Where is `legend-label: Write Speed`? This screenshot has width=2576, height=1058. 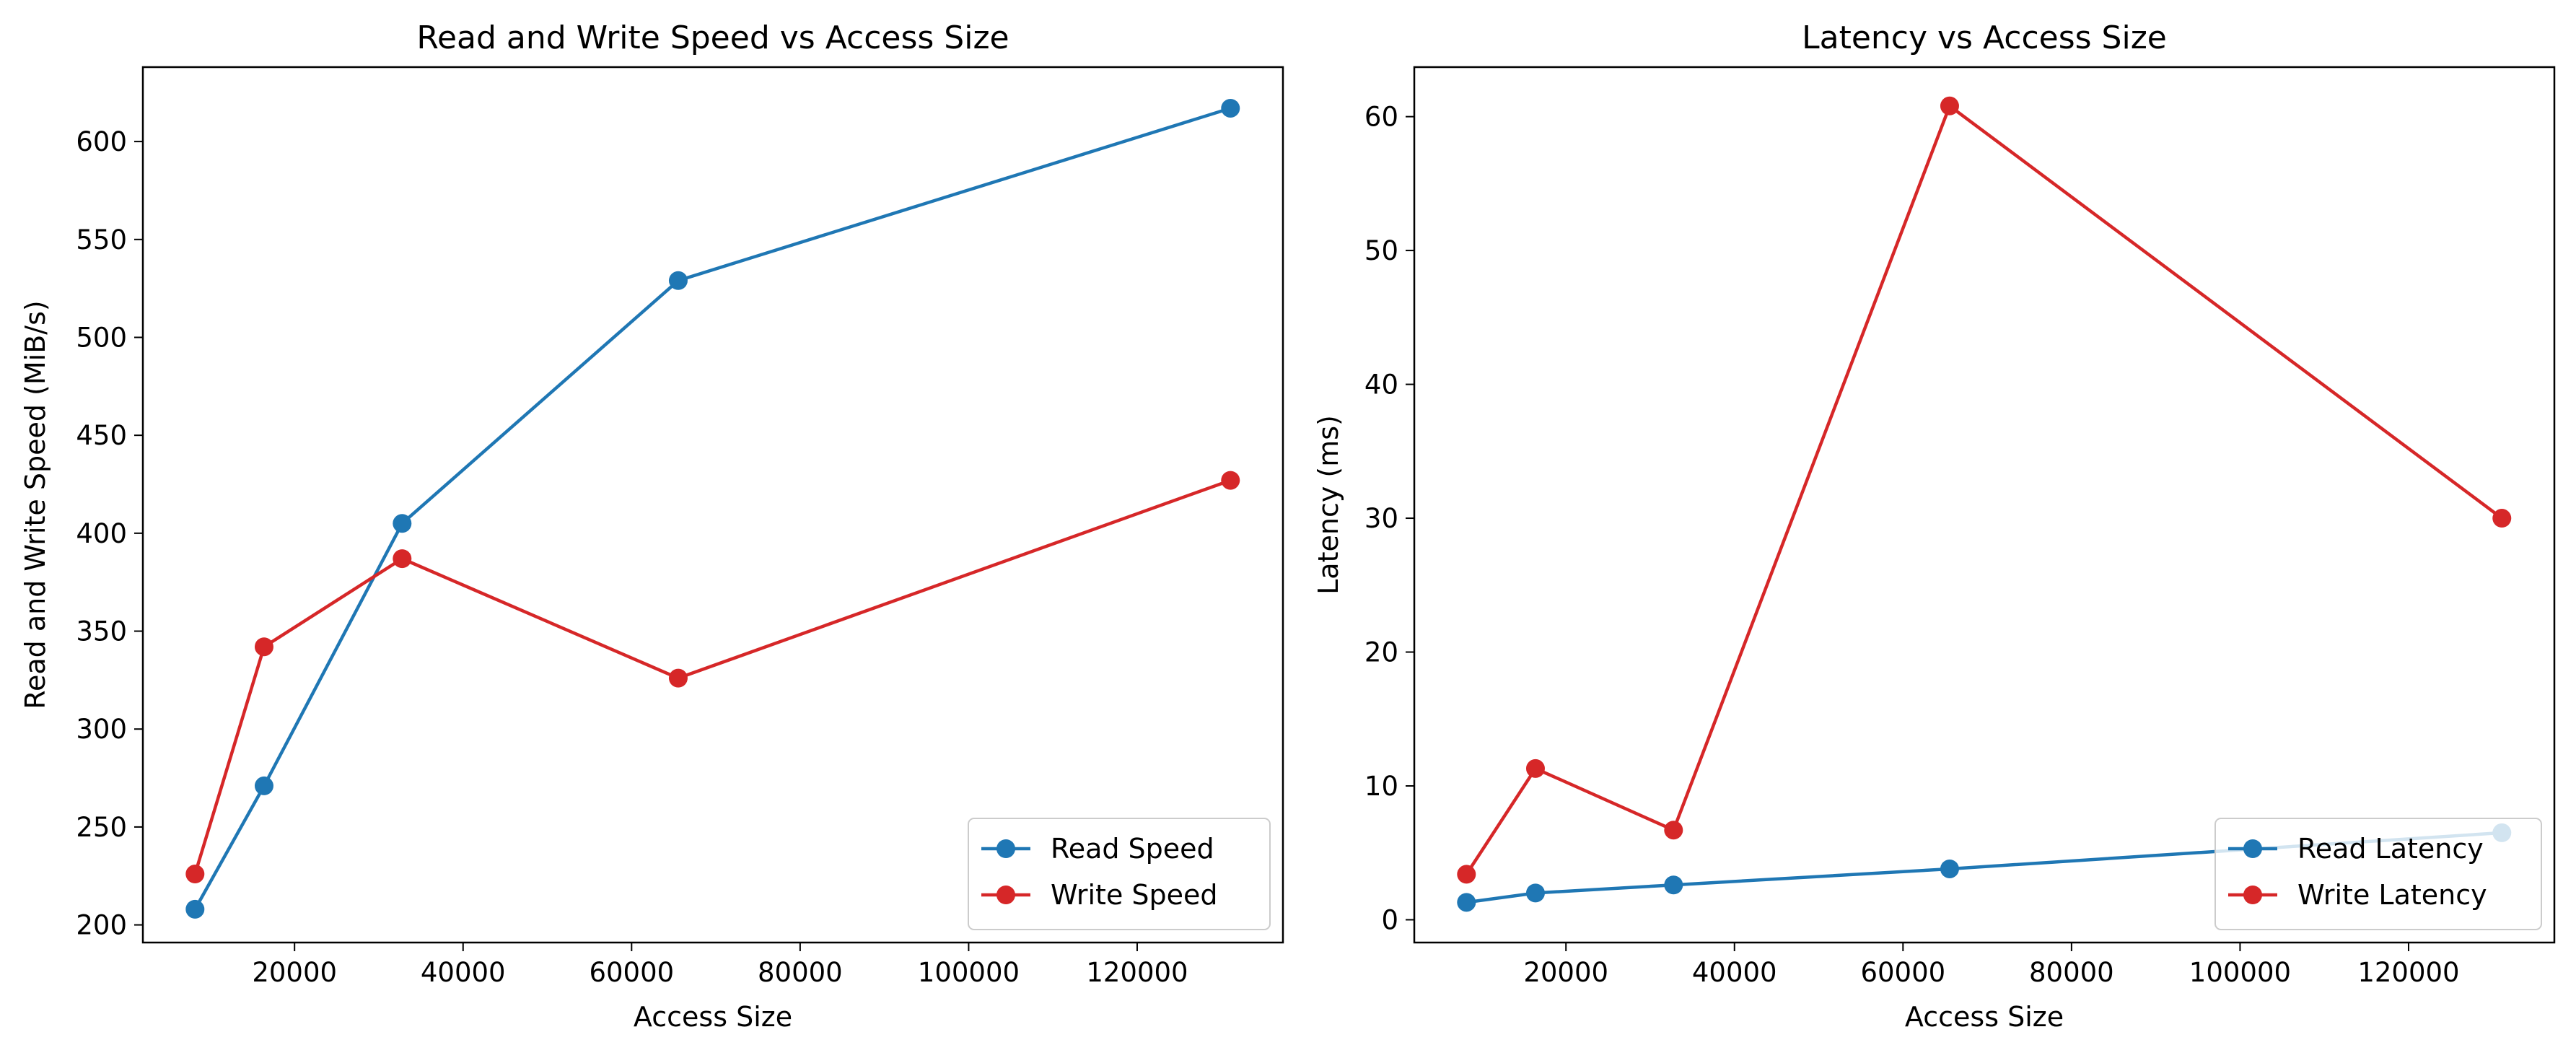
legend-label: Write Speed is located at coordinates (1134, 895).